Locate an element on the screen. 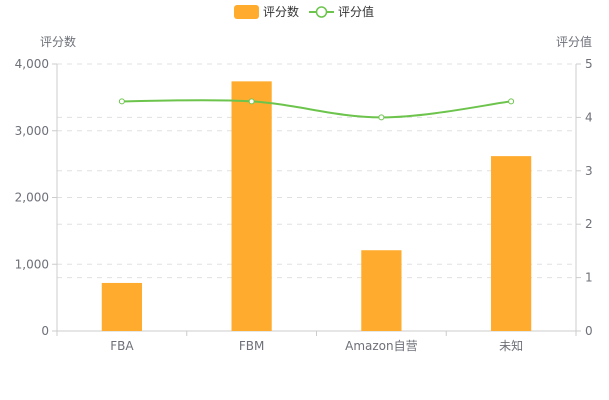  rating-value-line is located at coordinates (316, 109).